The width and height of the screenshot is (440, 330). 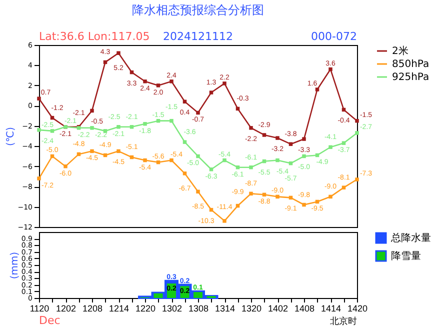 I want to click on x-tick-label: 1320, so click(x=251, y=309).